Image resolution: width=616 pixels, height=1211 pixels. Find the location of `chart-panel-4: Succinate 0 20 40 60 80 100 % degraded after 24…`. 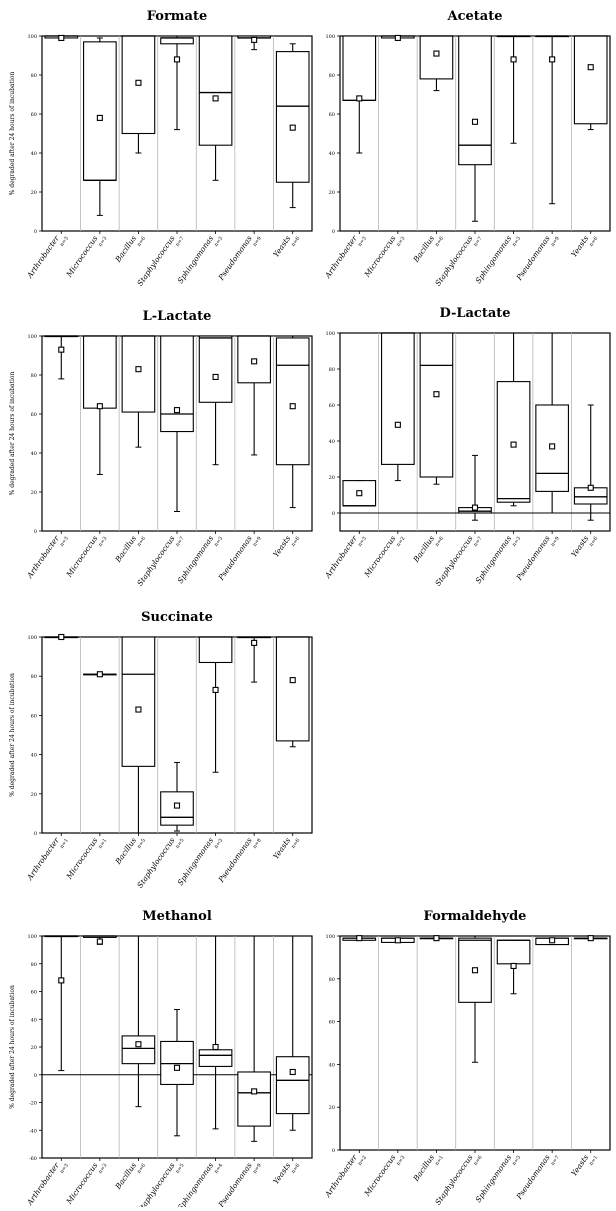

chart-panel-4: Succinate 0 20 40 60 80 100 % degraded after 24… is located at coordinates (161, 750).